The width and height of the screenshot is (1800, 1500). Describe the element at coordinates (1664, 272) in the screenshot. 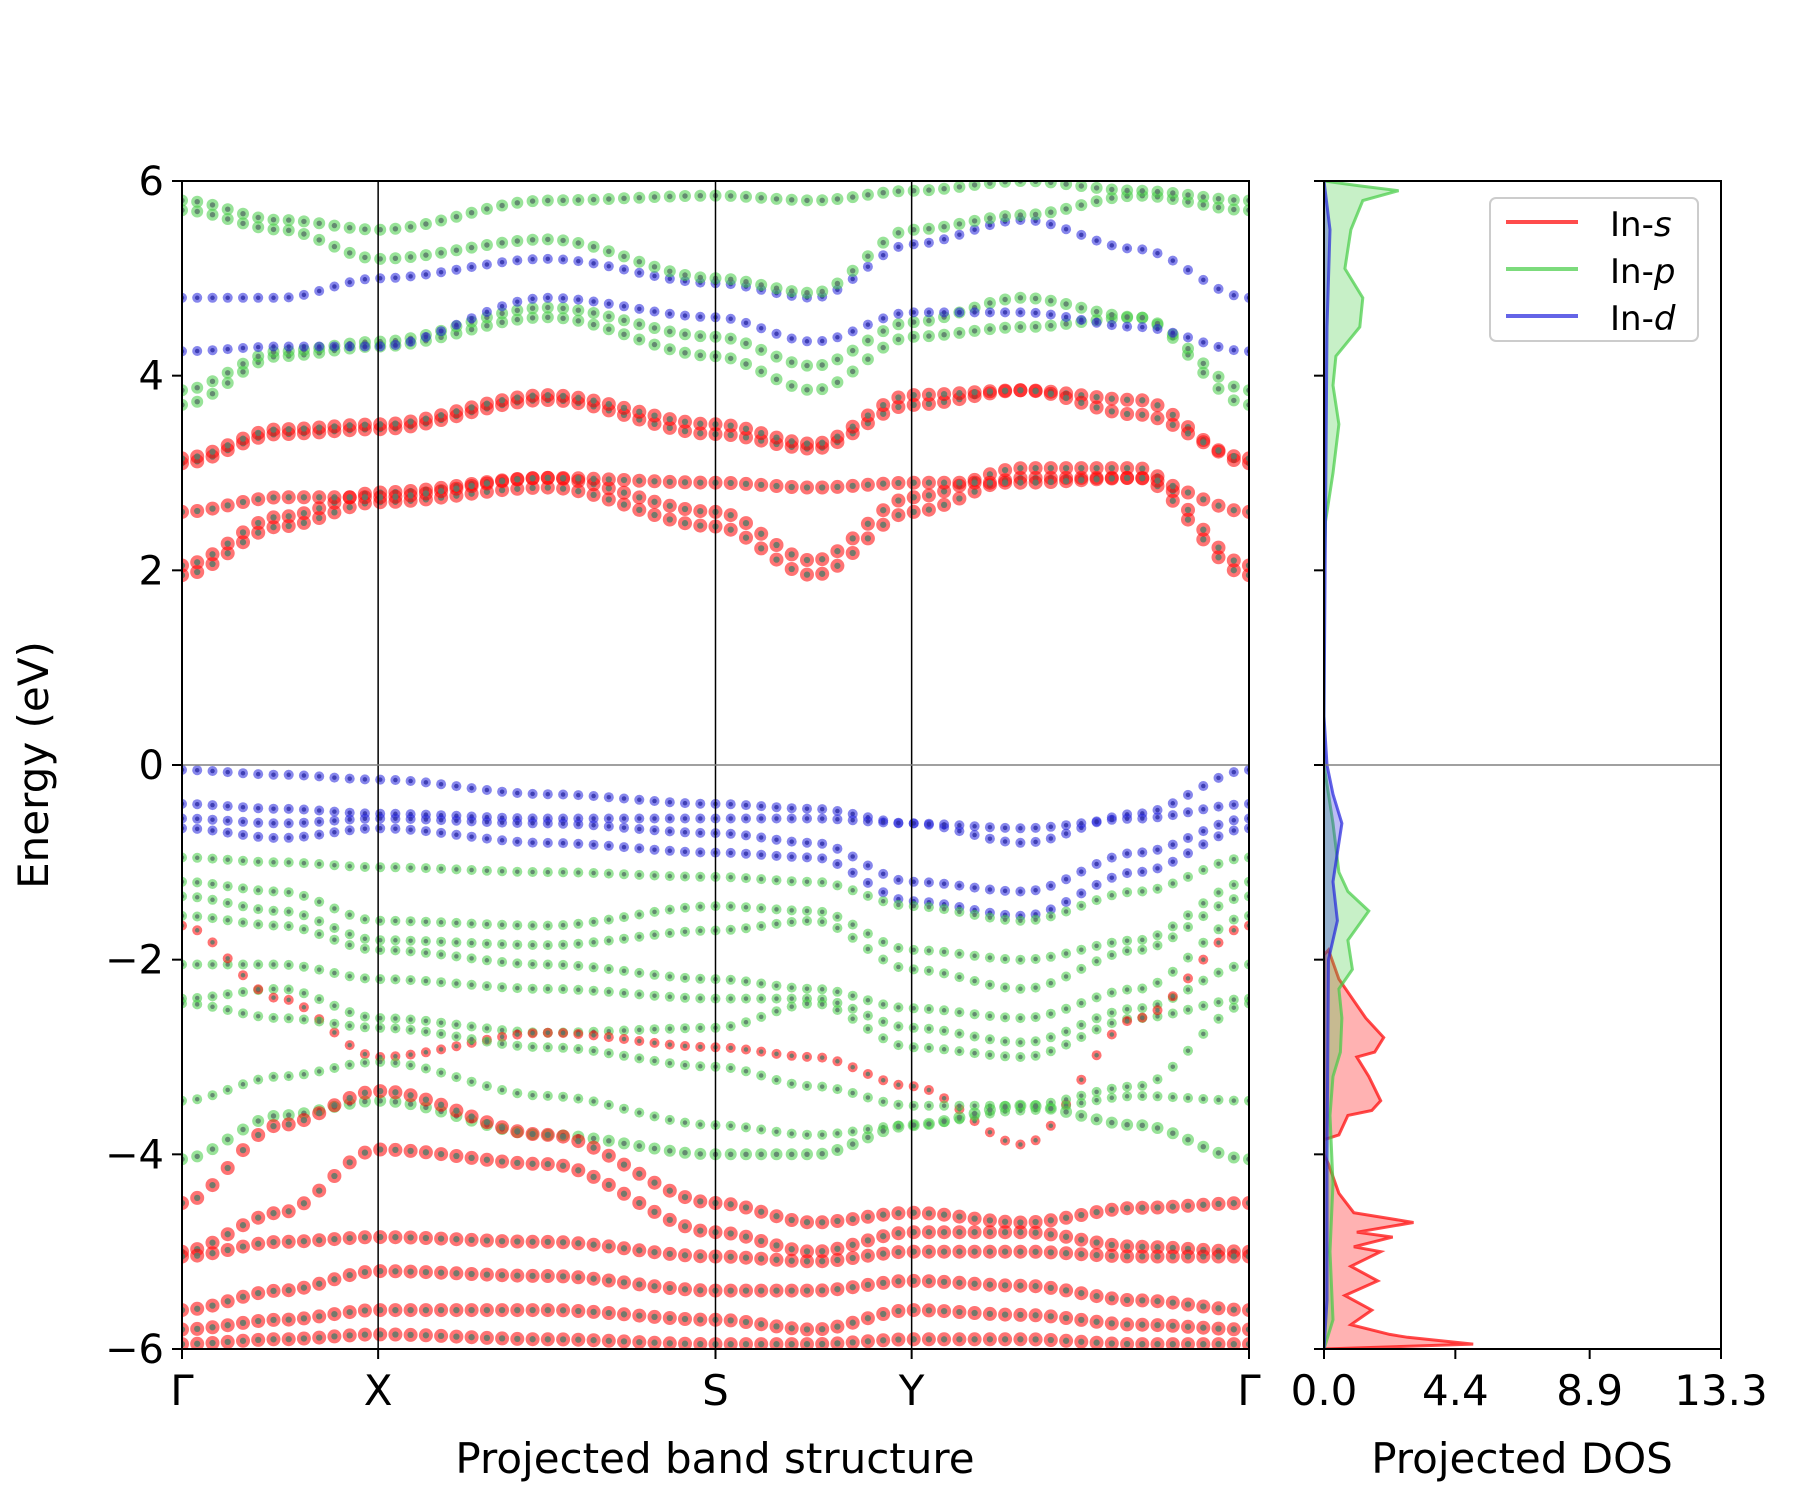

I see `legend-orbital-in-p: p` at that location.